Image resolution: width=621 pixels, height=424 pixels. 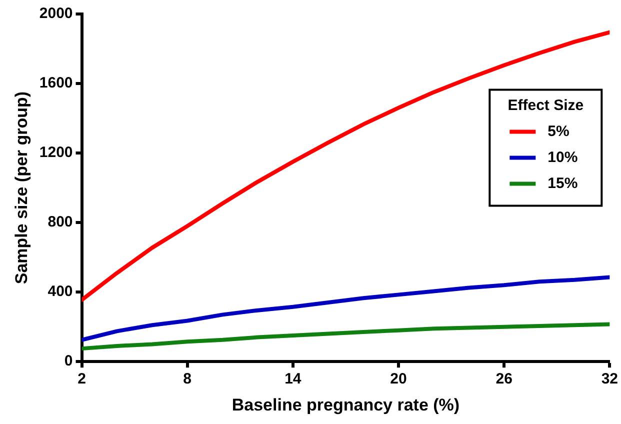 What do you see at coordinates (56, 153) in the screenshot?
I see `y-tick-label: 1200` at bounding box center [56, 153].